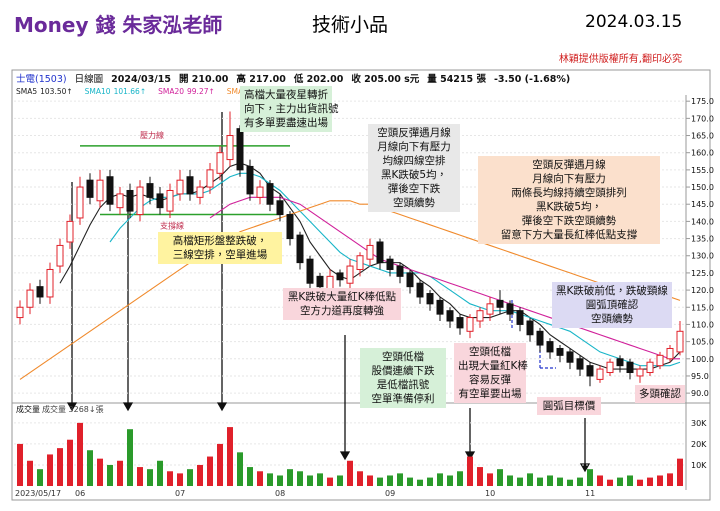  What do you see at coordinates (620, 59) in the screenshot?
I see `copyright: 林穎提供版權所有,翻印必究` at bounding box center [620, 59].